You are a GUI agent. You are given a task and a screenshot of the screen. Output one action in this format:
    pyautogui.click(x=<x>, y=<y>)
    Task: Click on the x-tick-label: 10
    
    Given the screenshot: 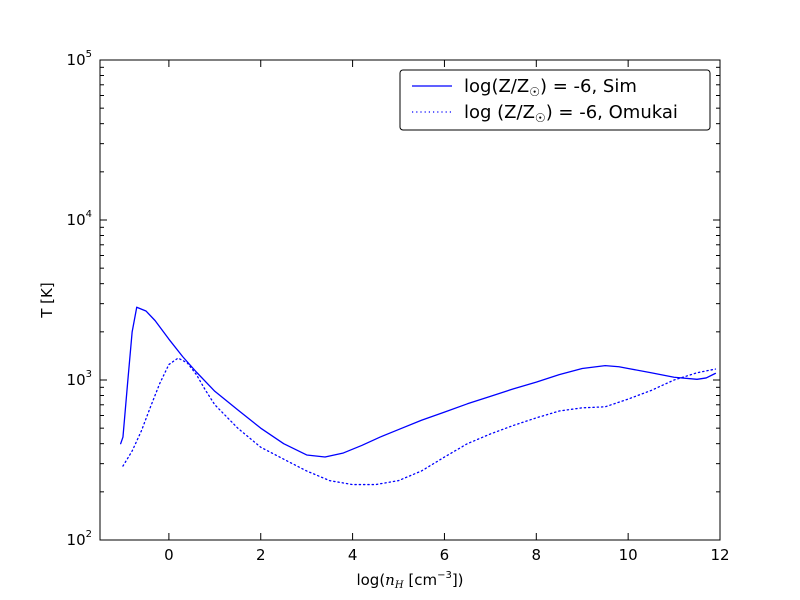 What is the action you would take?
    pyautogui.click(x=628, y=555)
    